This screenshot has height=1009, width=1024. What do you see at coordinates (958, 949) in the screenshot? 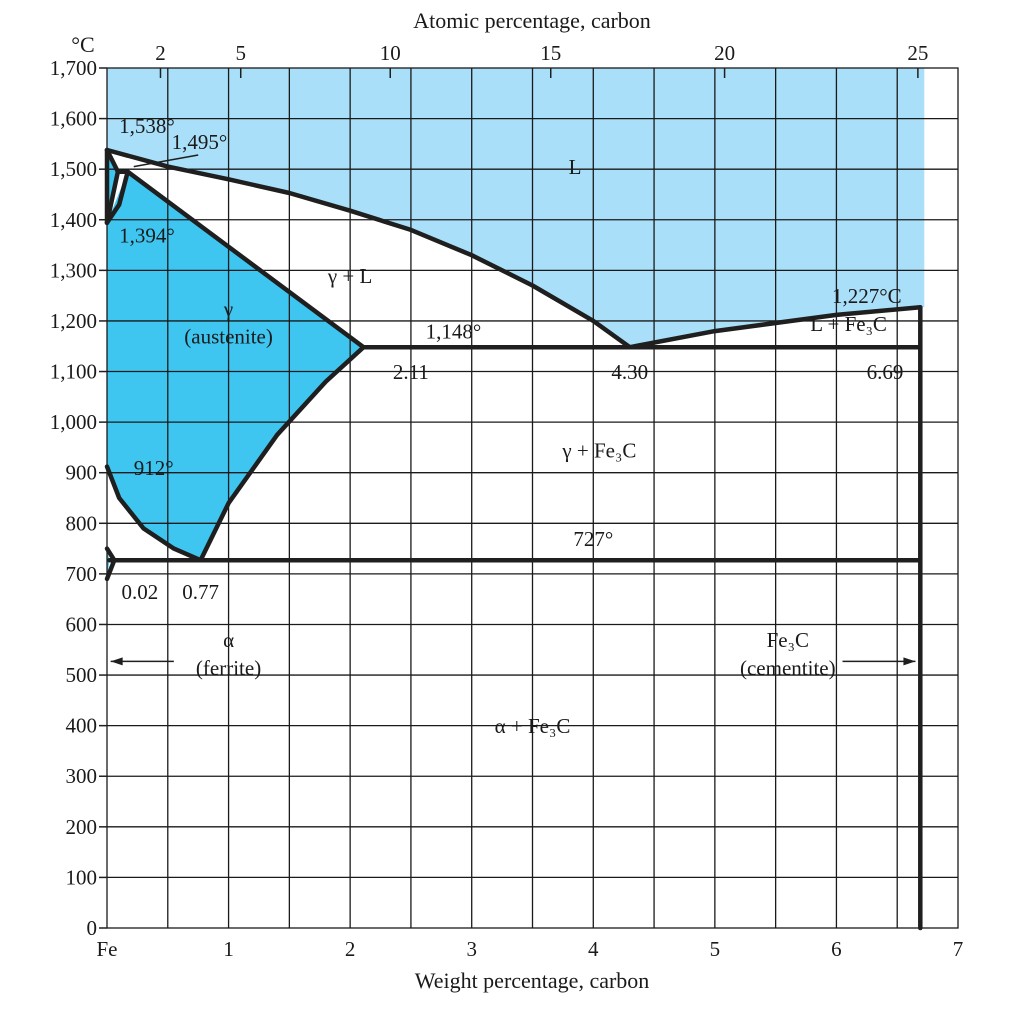
I see `x-tick-label: 7` at bounding box center [958, 949].